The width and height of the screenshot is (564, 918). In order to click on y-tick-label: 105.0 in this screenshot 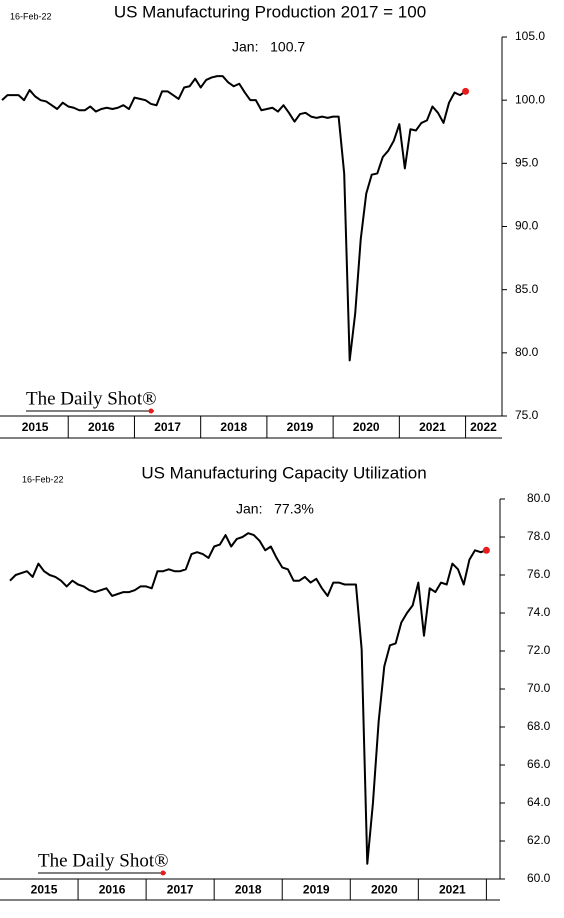, I will do `click(530, 36)`.